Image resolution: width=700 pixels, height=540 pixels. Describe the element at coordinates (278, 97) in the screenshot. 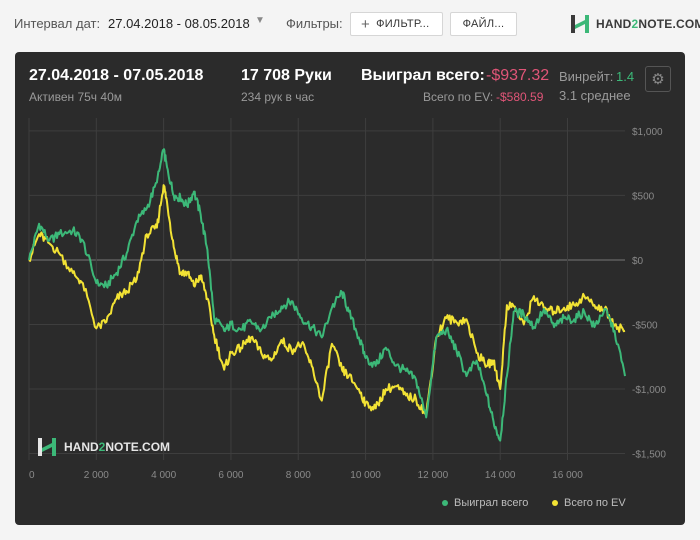

I see `hands-per-hour: 234 рук в час` at that location.